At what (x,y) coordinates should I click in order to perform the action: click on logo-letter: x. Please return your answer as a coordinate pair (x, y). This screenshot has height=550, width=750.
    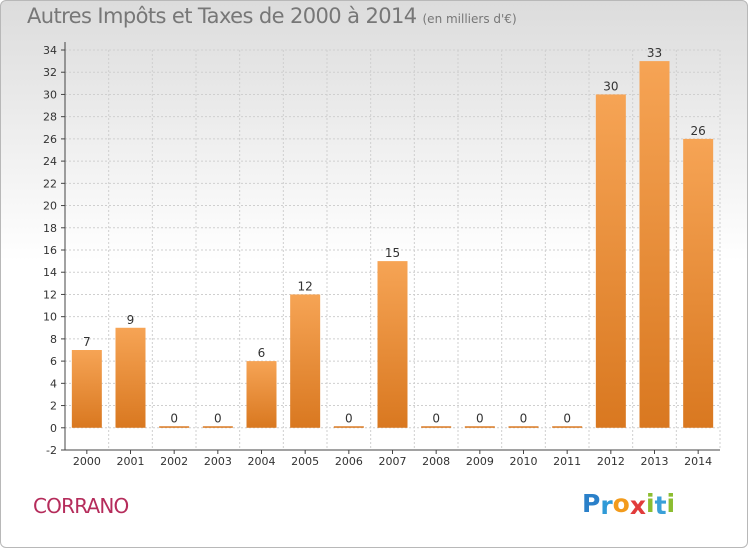
    Looking at the image, I should click on (637, 505).